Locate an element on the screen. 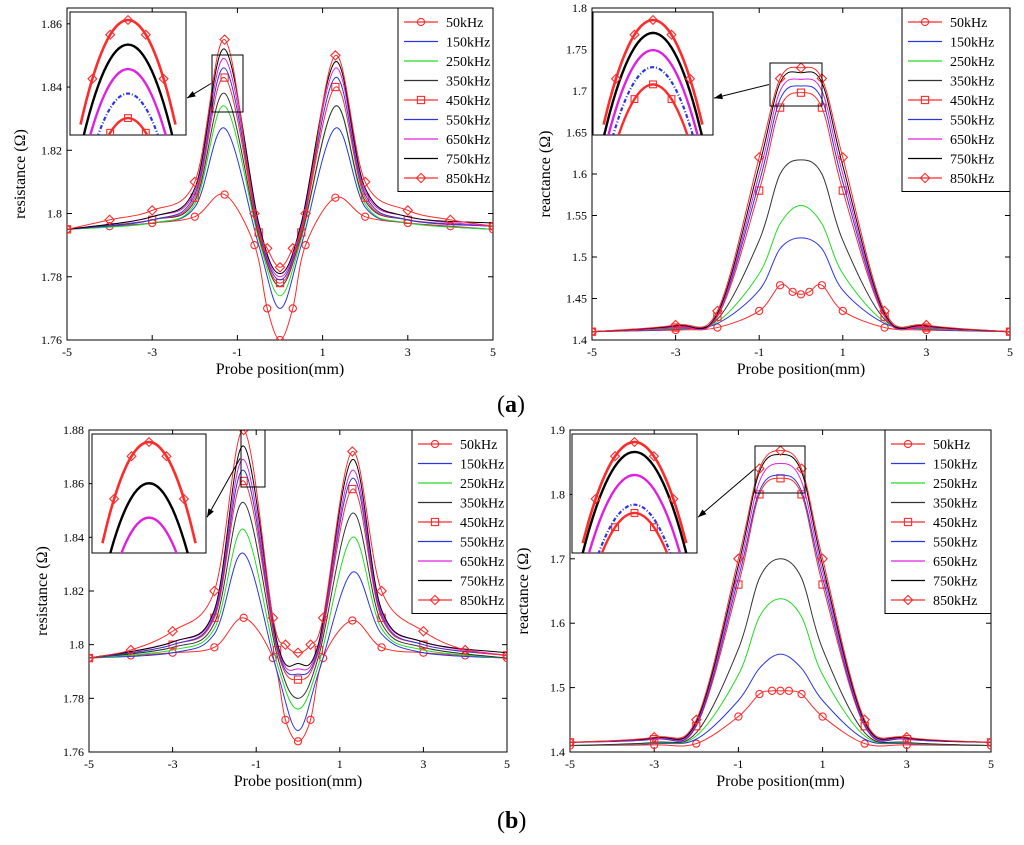 The image size is (1024, 845). series-line-150kHz is located at coordinates (801, 285).